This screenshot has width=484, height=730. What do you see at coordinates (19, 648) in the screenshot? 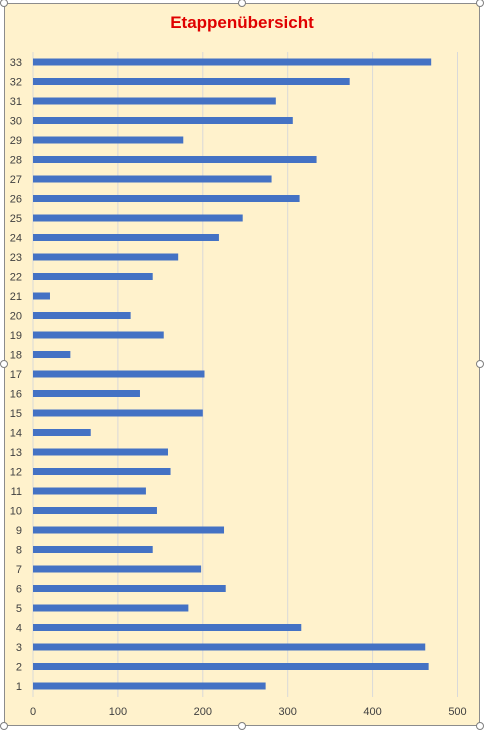
I see `y-tick-label: 3` at bounding box center [19, 648].